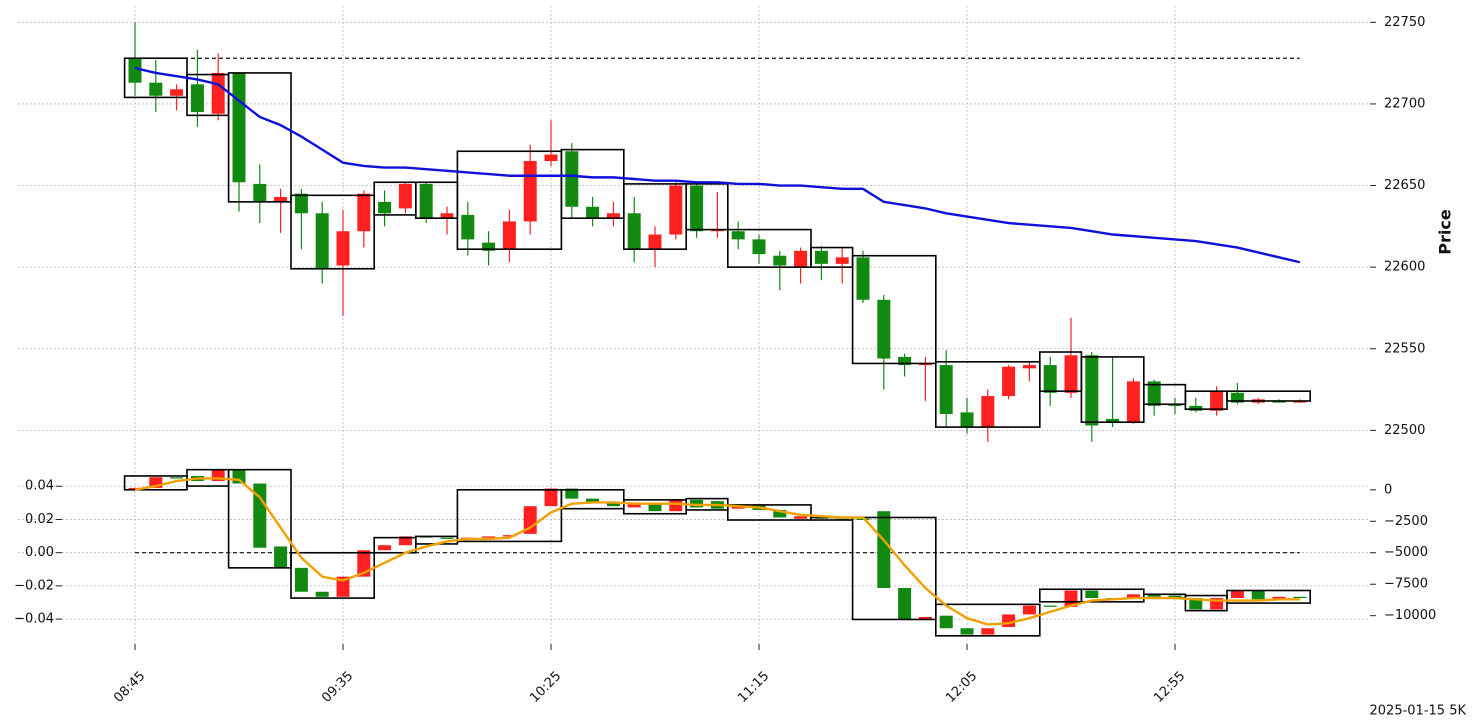 The height and width of the screenshot is (725, 1472). What do you see at coordinates (39, 552) in the screenshot?
I see `y-tick-label: 0.00` at bounding box center [39, 552].